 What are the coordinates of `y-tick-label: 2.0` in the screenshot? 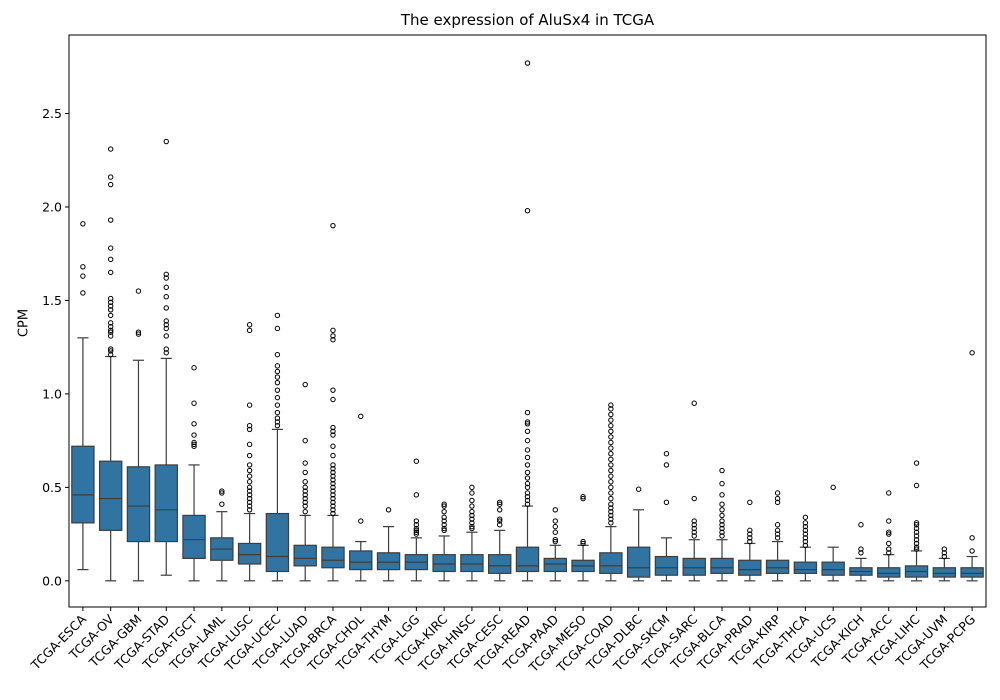 It's located at (52, 206).